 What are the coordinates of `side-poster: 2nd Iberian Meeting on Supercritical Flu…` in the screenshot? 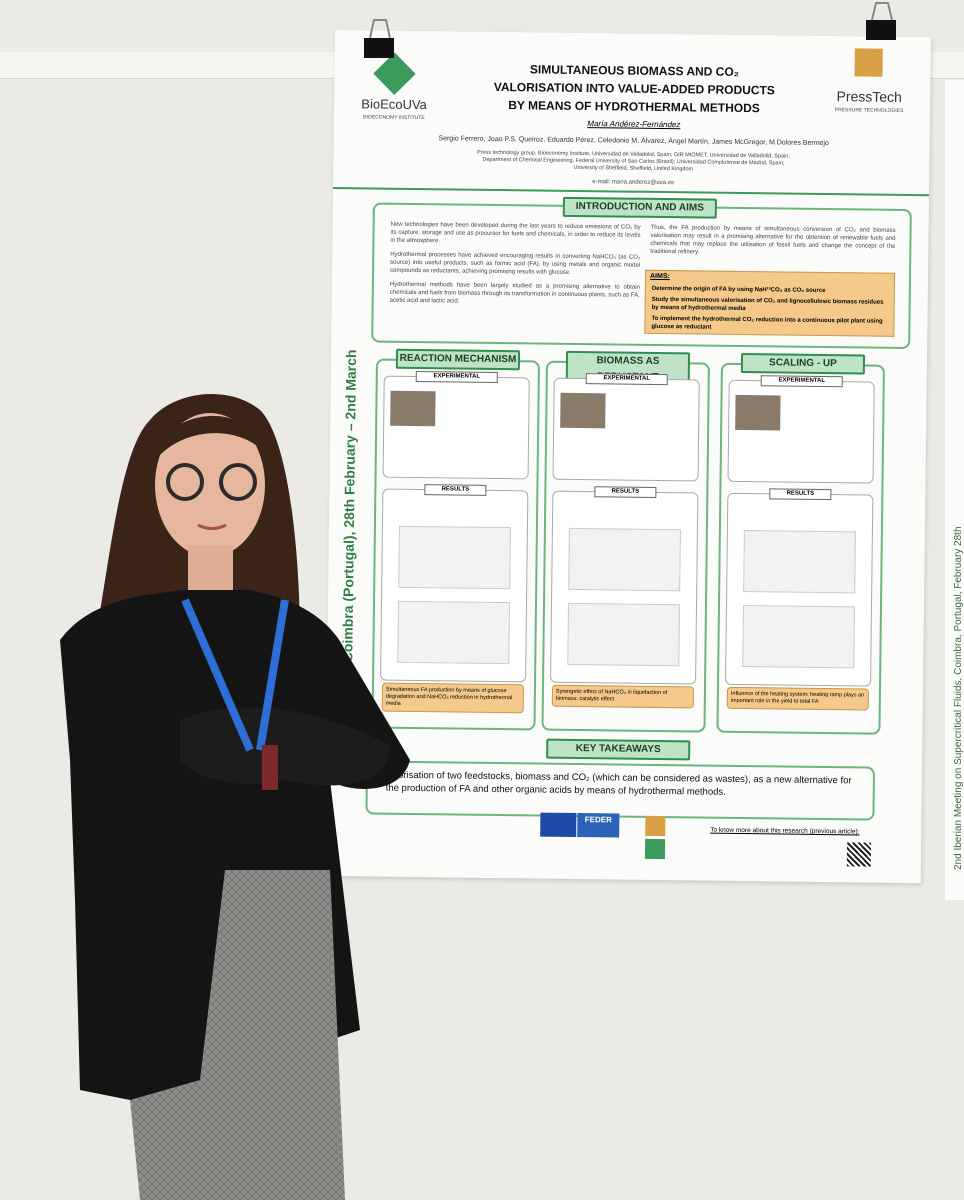 It's located at (954, 490).